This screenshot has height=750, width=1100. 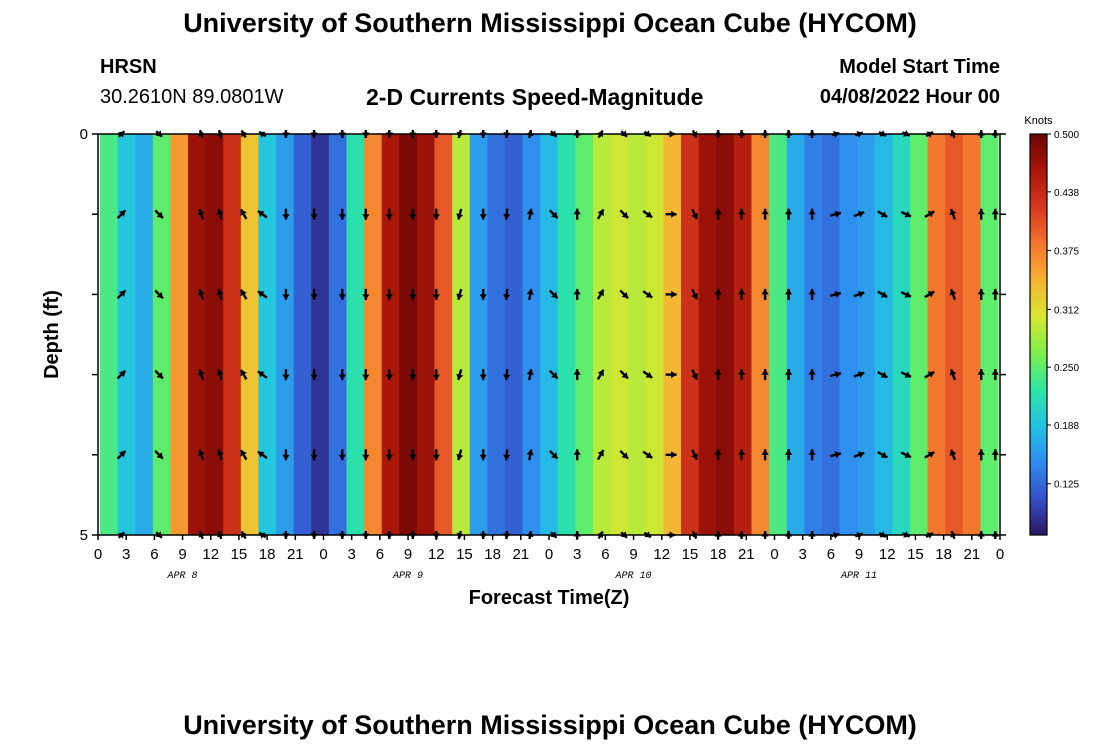 What do you see at coordinates (84, 134) in the screenshot?
I see `y-tick-label: 0` at bounding box center [84, 134].